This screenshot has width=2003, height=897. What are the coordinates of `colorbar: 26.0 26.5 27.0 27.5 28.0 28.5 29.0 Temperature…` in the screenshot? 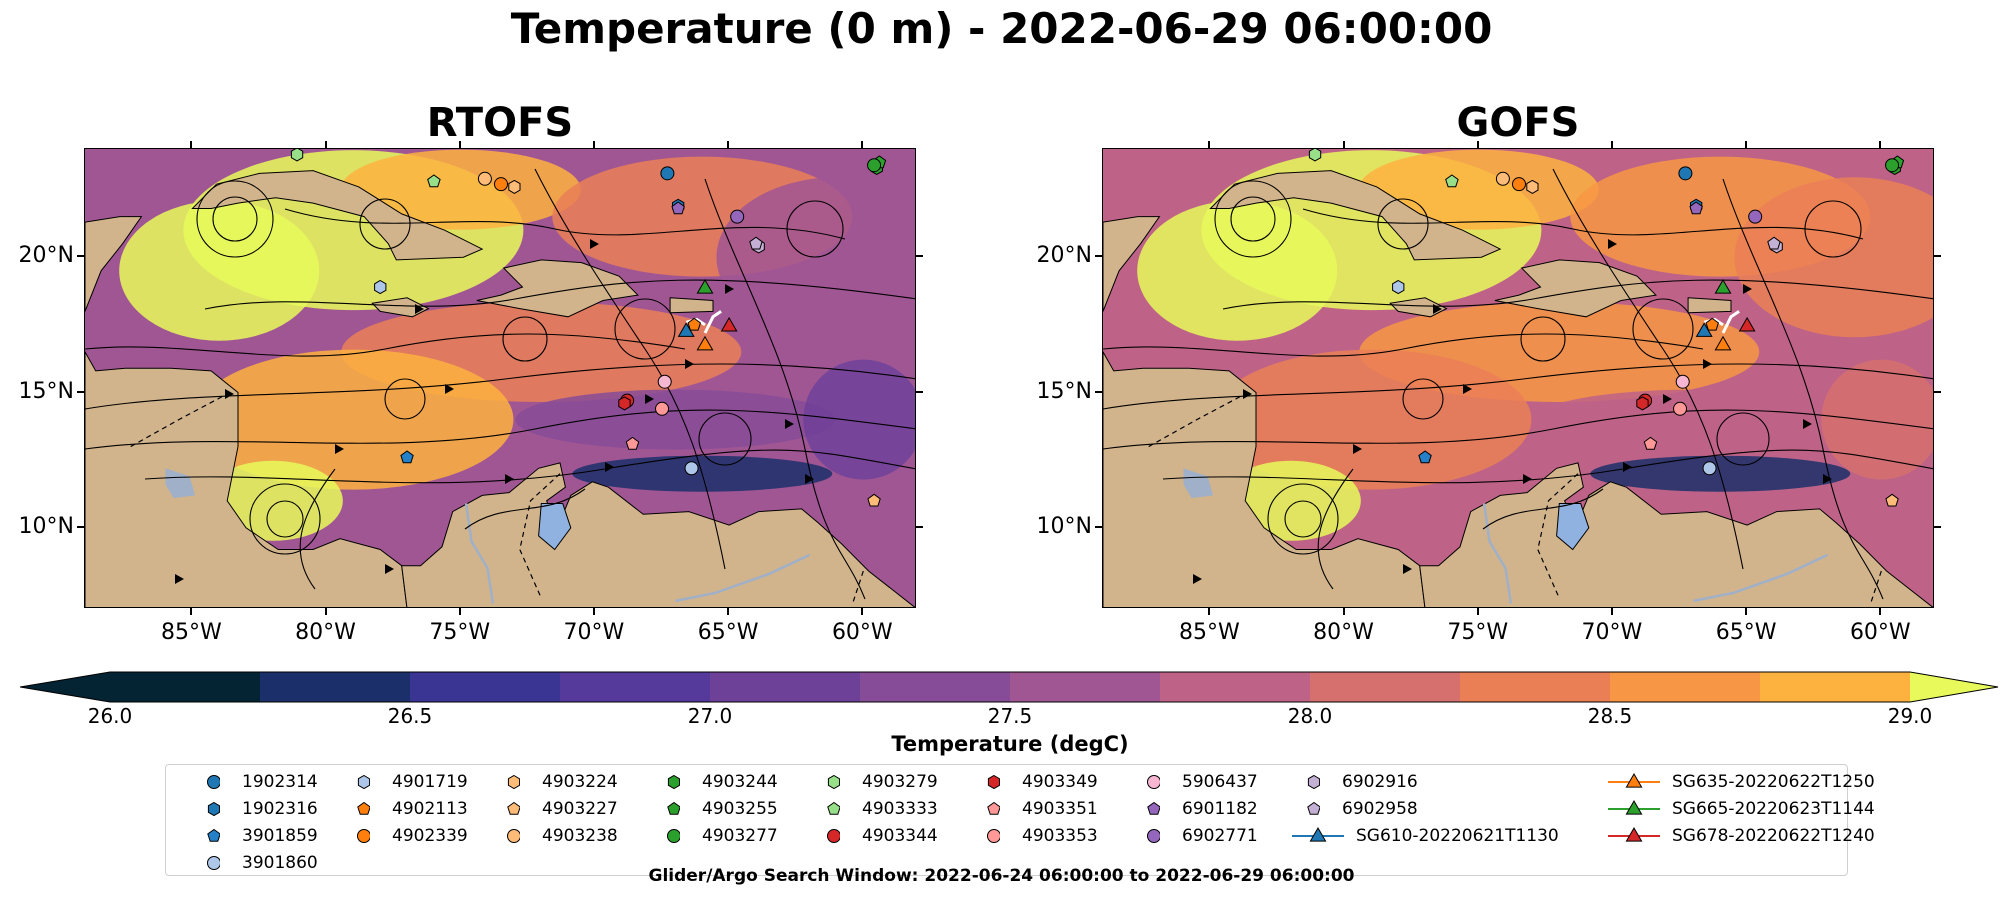 It's located at (1009, 720).